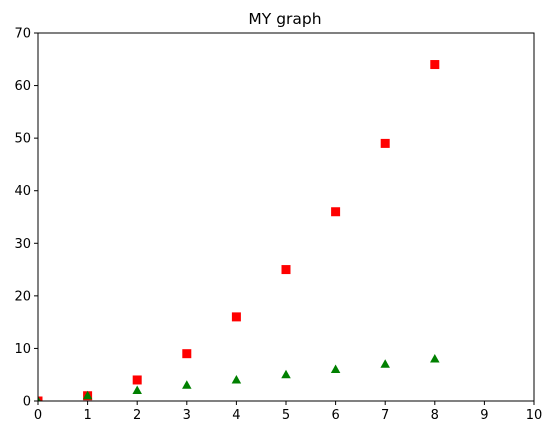  I want to click on x-tick-label: 0, so click(38, 415).